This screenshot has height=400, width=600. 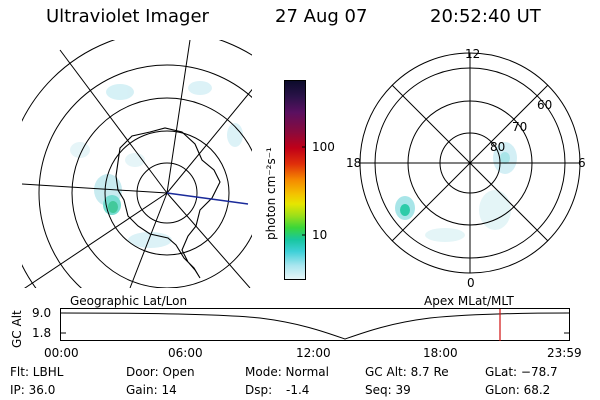 What do you see at coordinates (469, 301) in the screenshot?
I see `right-map-label: Apex MLat/MLT` at bounding box center [469, 301].